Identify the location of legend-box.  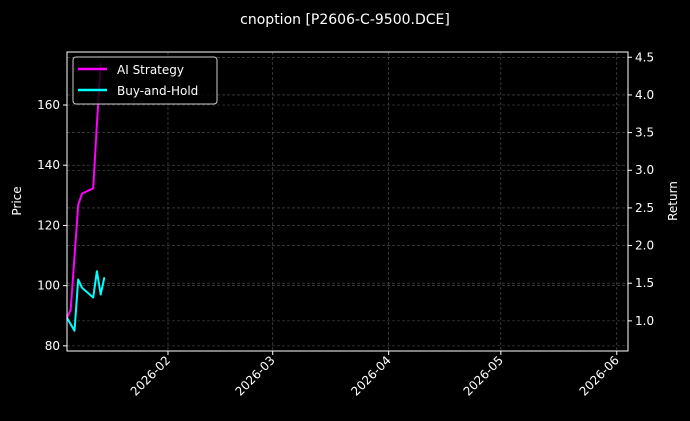
(145, 80).